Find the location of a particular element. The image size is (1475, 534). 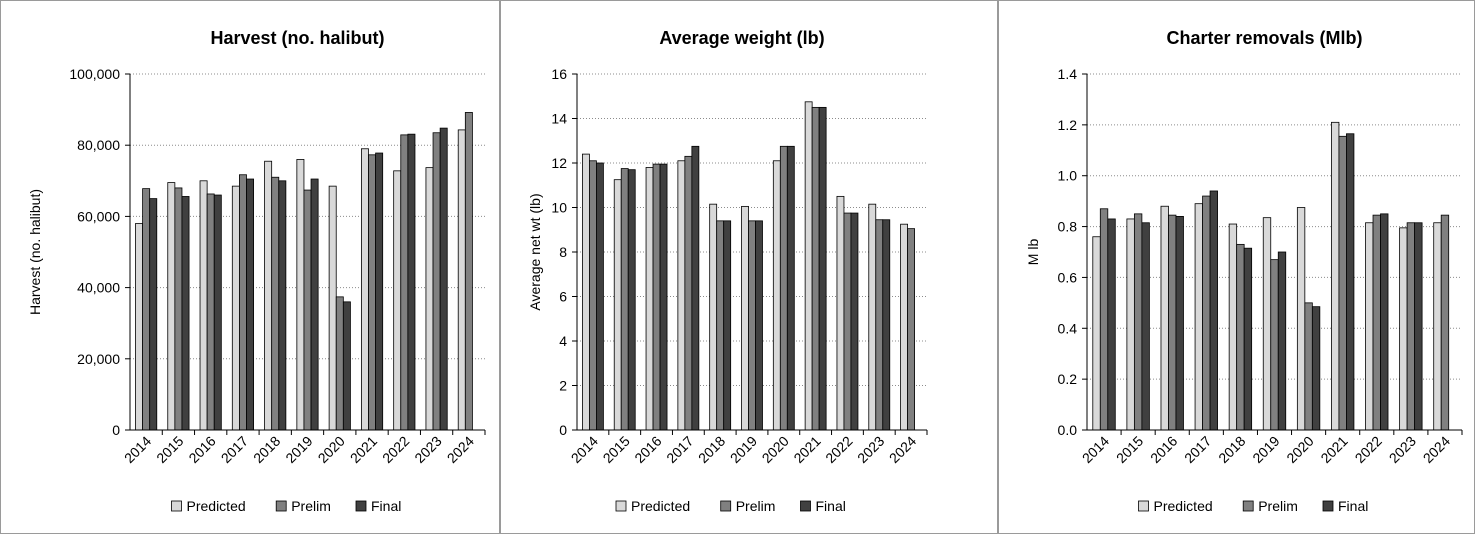

y-tick-label: 8 is located at coordinates (563, 252).